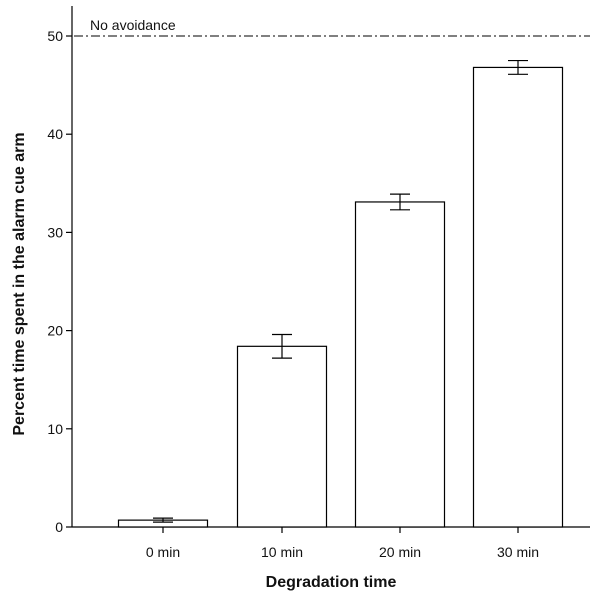 The image size is (596, 595). I want to click on y-tick-label: 0, so click(59, 527).